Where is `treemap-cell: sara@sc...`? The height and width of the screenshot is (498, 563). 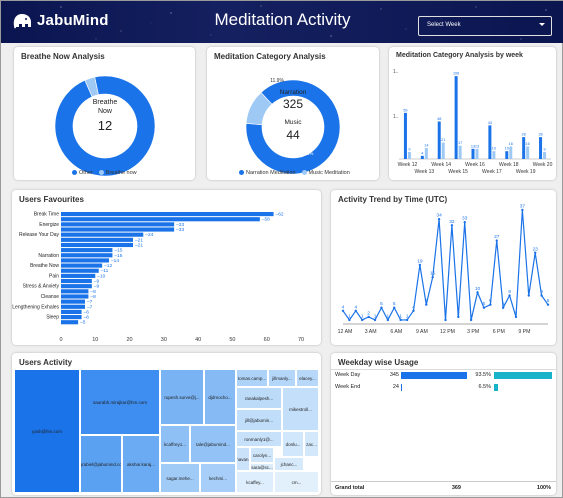
treemap-cell: sara@sc... is located at coordinates (262, 467).